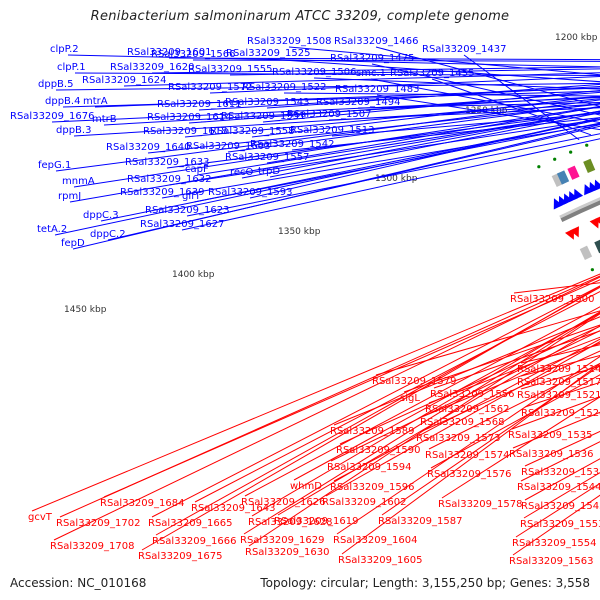 Image resolution: width=600 pixels, height=600 pixels. Describe the element at coordinates (62, 101) in the screenshot. I see `forward-gene-label: dppB.4` at that location.